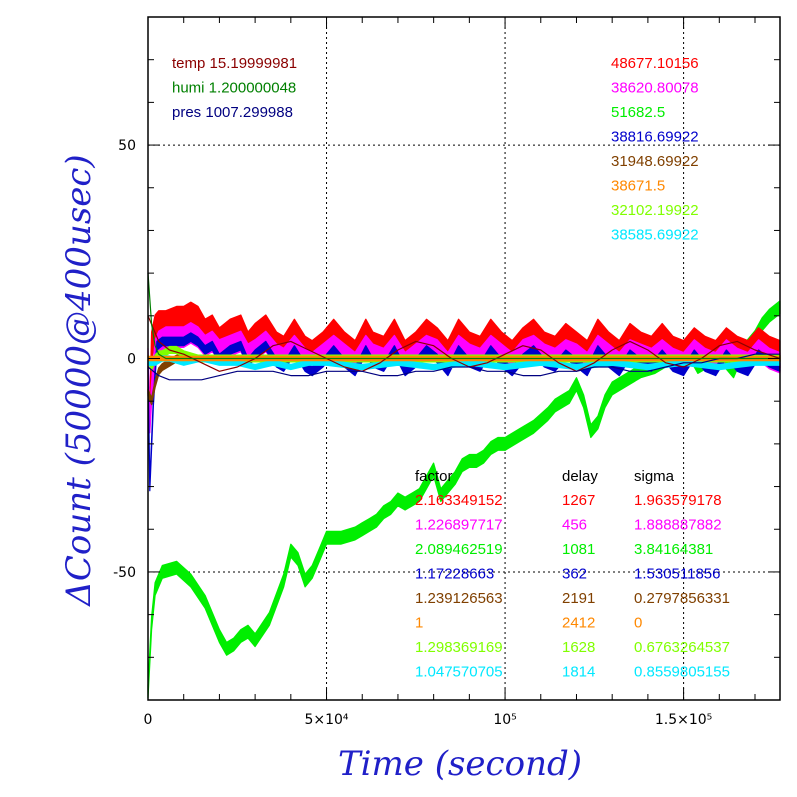 Image resolution: width=797 pixels, height=797 pixels. What do you see at coordinates (655, 210) in the screenshot?
I see `series-mean-value: 32102.19922` at bounding box center [655, 210].